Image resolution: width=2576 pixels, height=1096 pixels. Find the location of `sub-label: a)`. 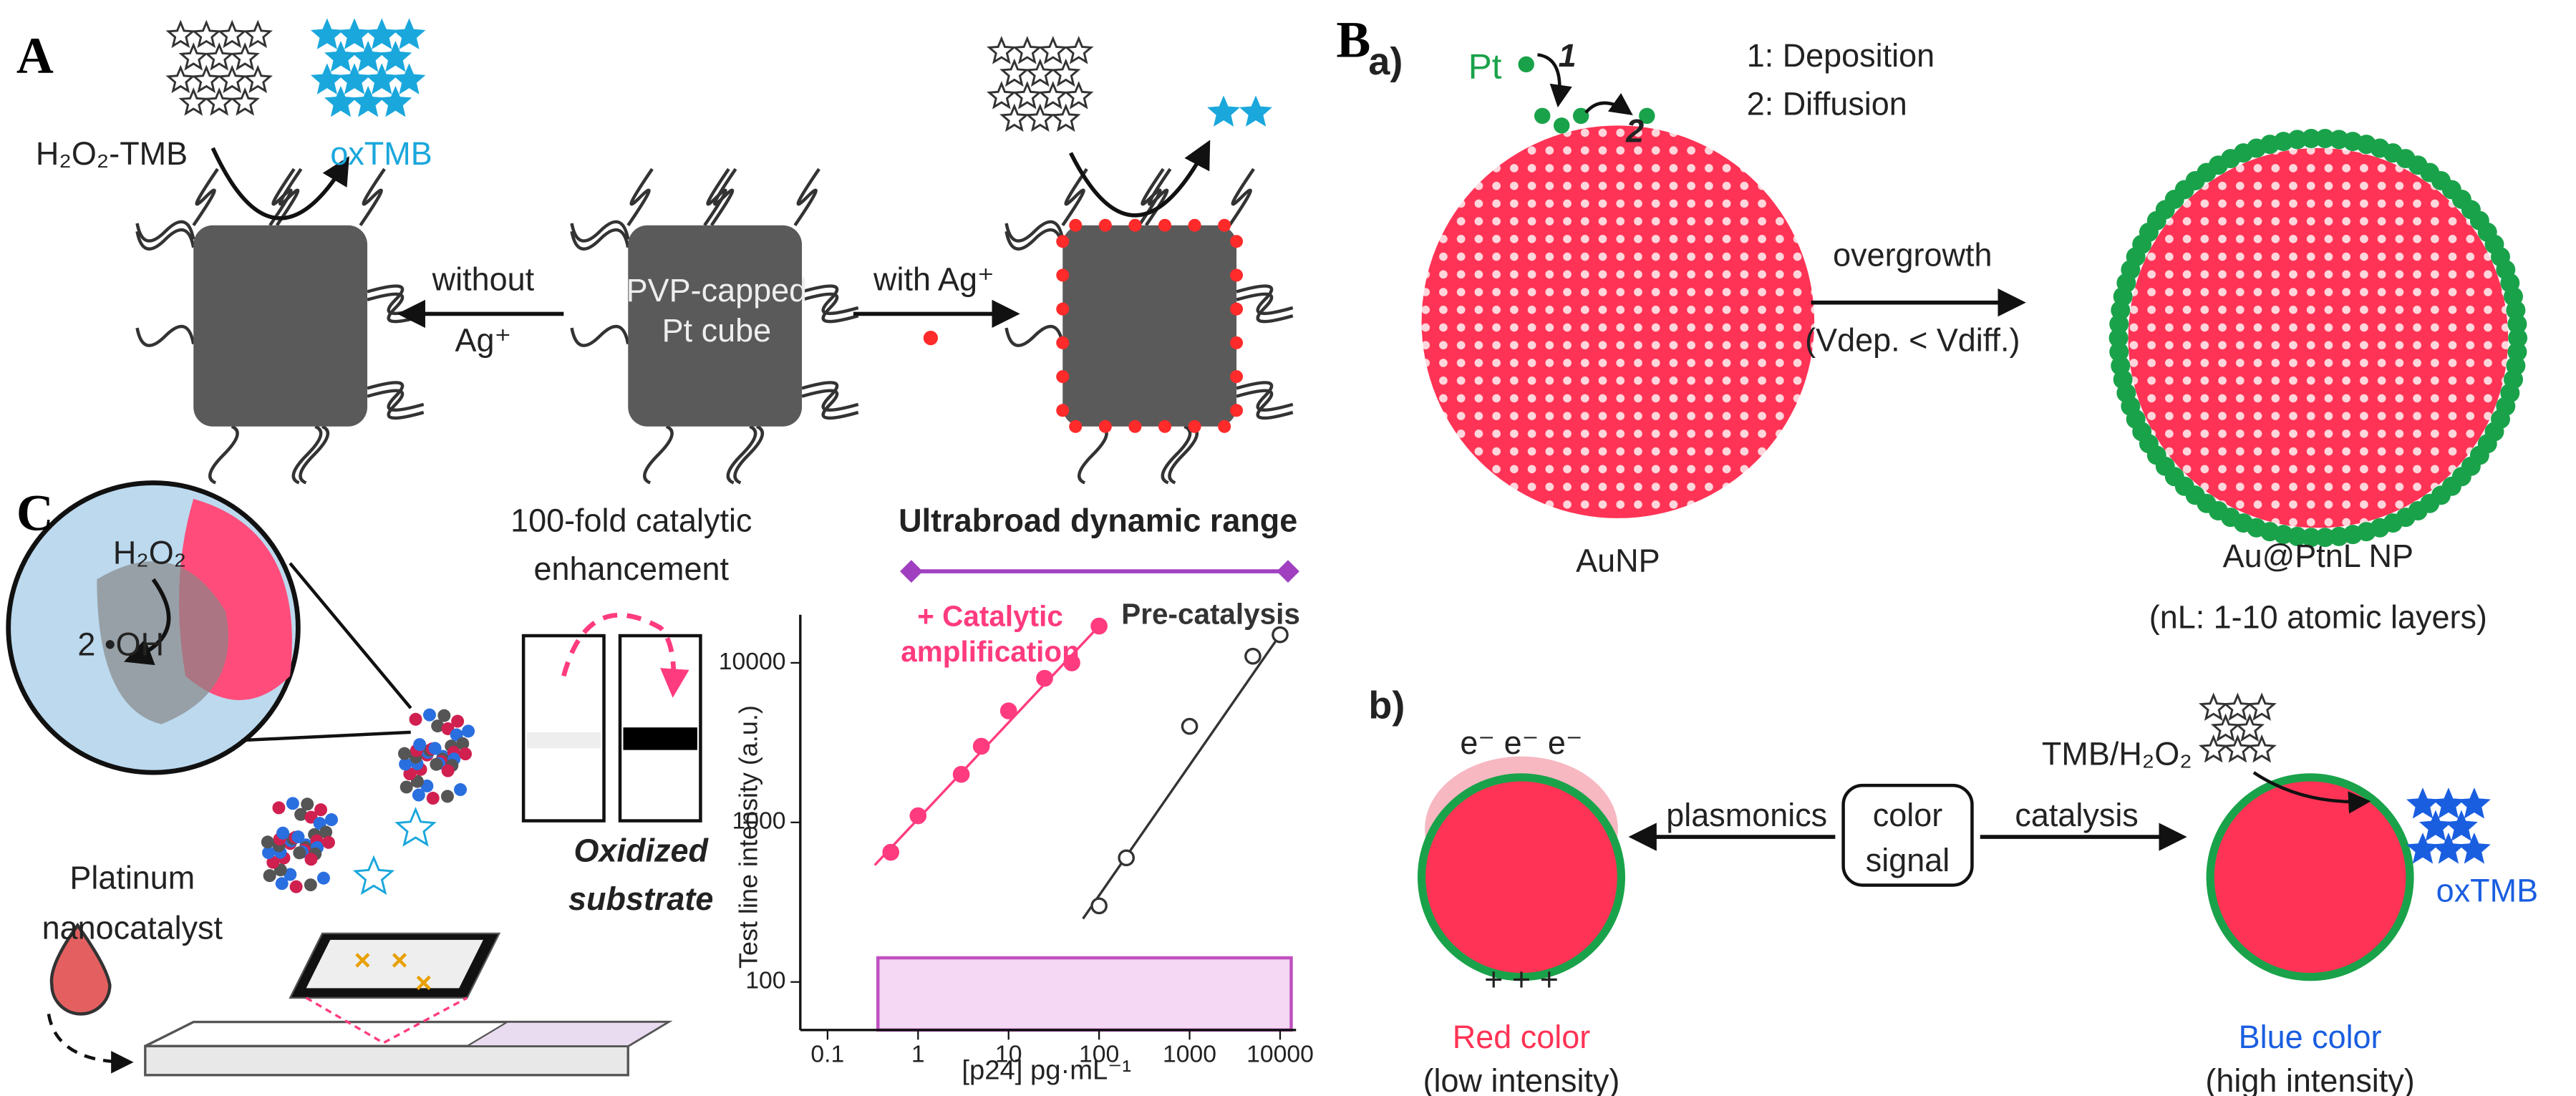

sub-label: a) is located at coordinates (1386, 61).